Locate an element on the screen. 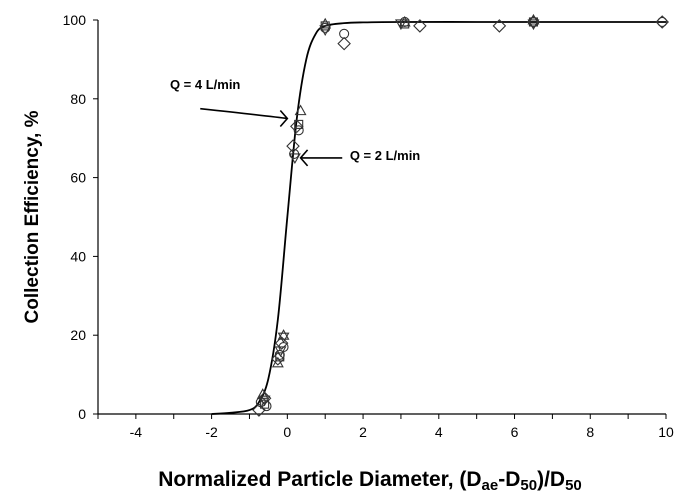 The image size is (689, 497). annotation-q4: Q = 4 L/min is located at coordinates (205, 84).